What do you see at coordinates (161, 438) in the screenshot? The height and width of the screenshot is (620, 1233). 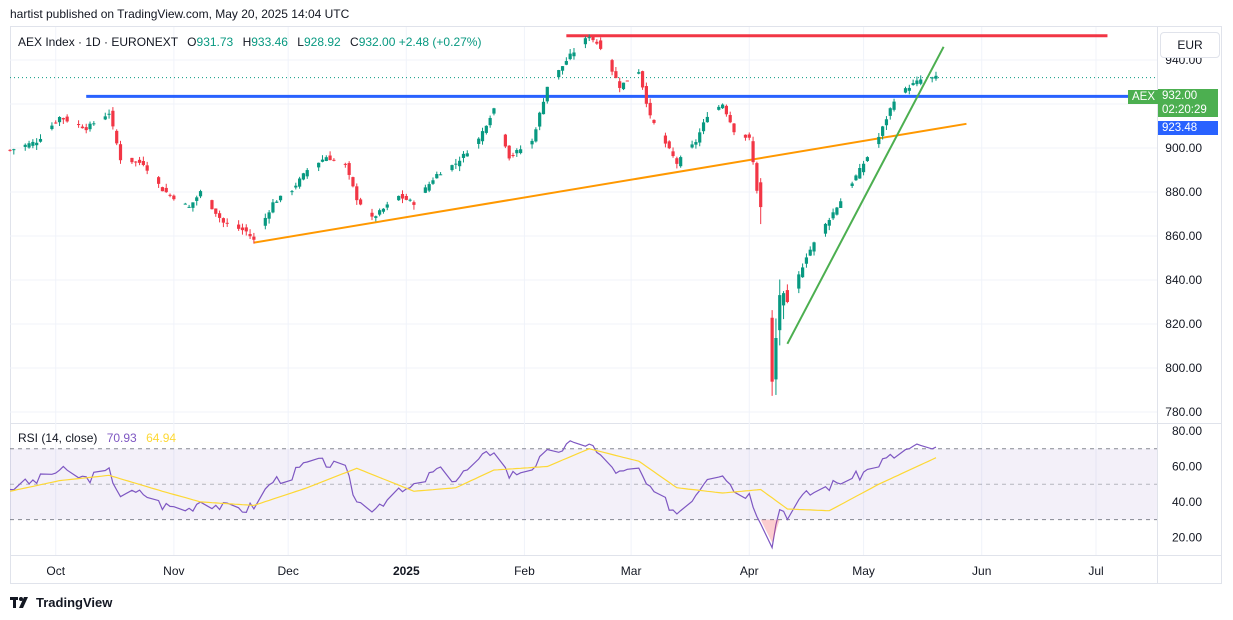 I see `rsi-ma-value: 64.94` at bounding box center [161, 438].